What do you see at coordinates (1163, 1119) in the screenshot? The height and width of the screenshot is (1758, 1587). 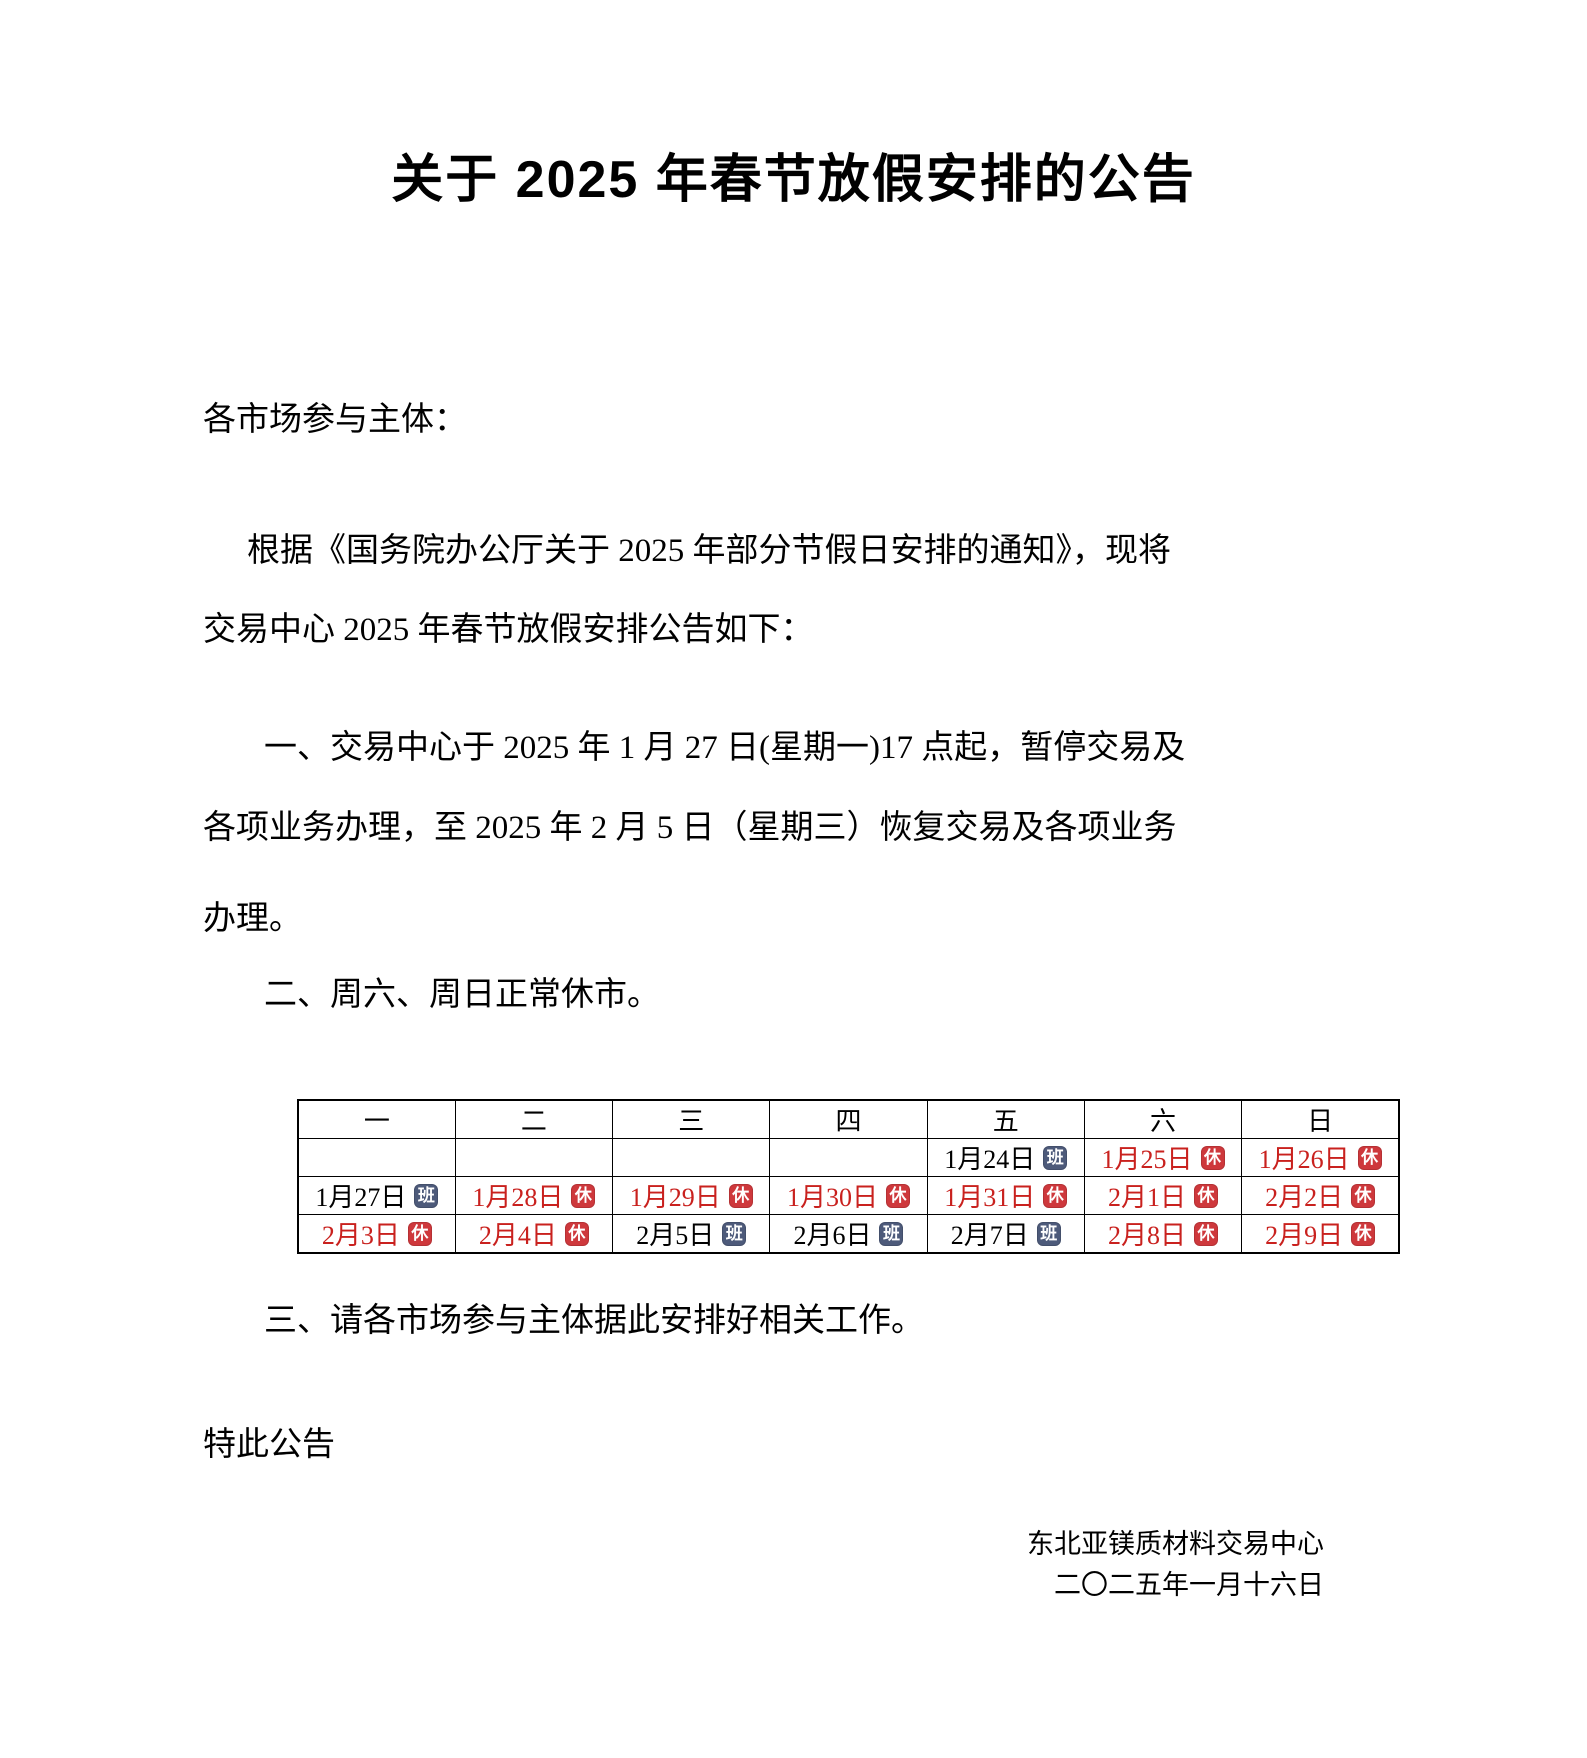 I see `weekday-header: 六` at bounding box center [1163, 1119].